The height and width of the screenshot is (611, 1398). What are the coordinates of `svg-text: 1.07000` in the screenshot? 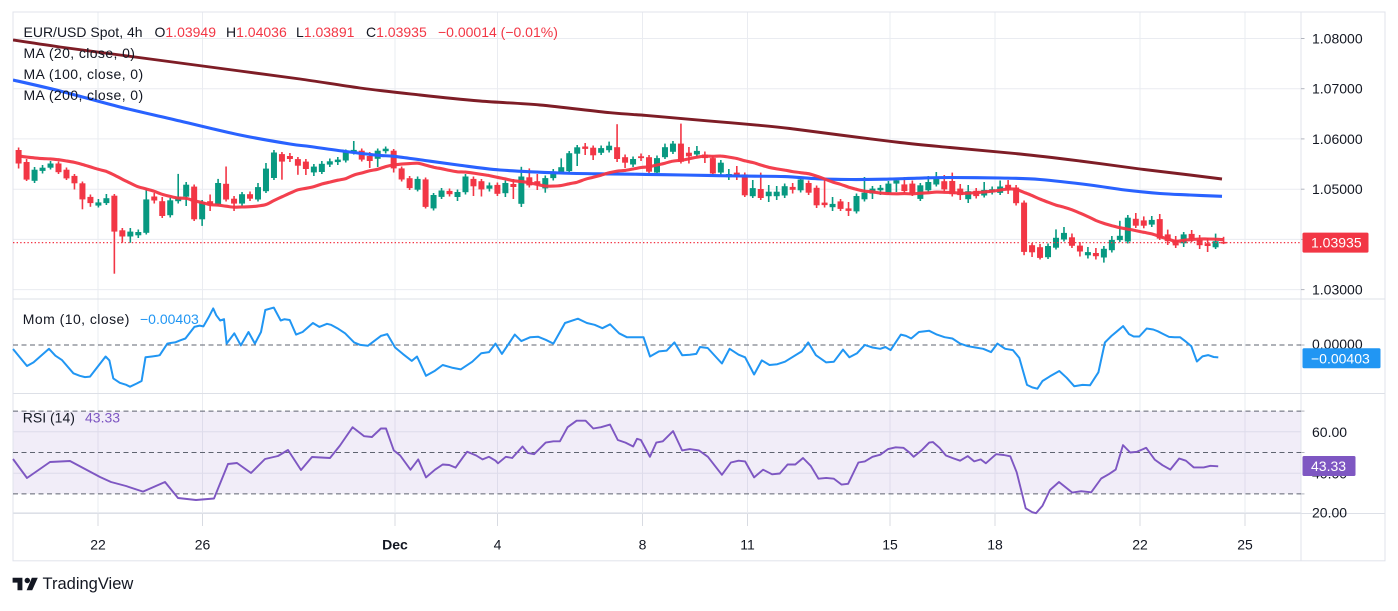 It's located at (1337, 89).